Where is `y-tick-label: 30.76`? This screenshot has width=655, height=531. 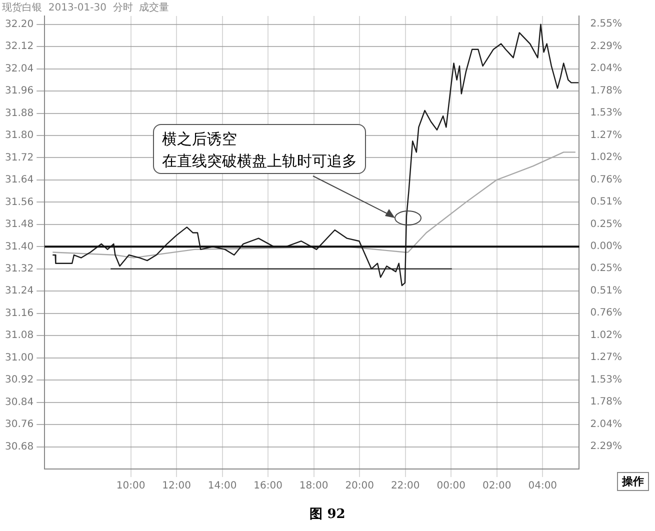
y-tick-label: 30.76 is located at coordinates (19, 424).